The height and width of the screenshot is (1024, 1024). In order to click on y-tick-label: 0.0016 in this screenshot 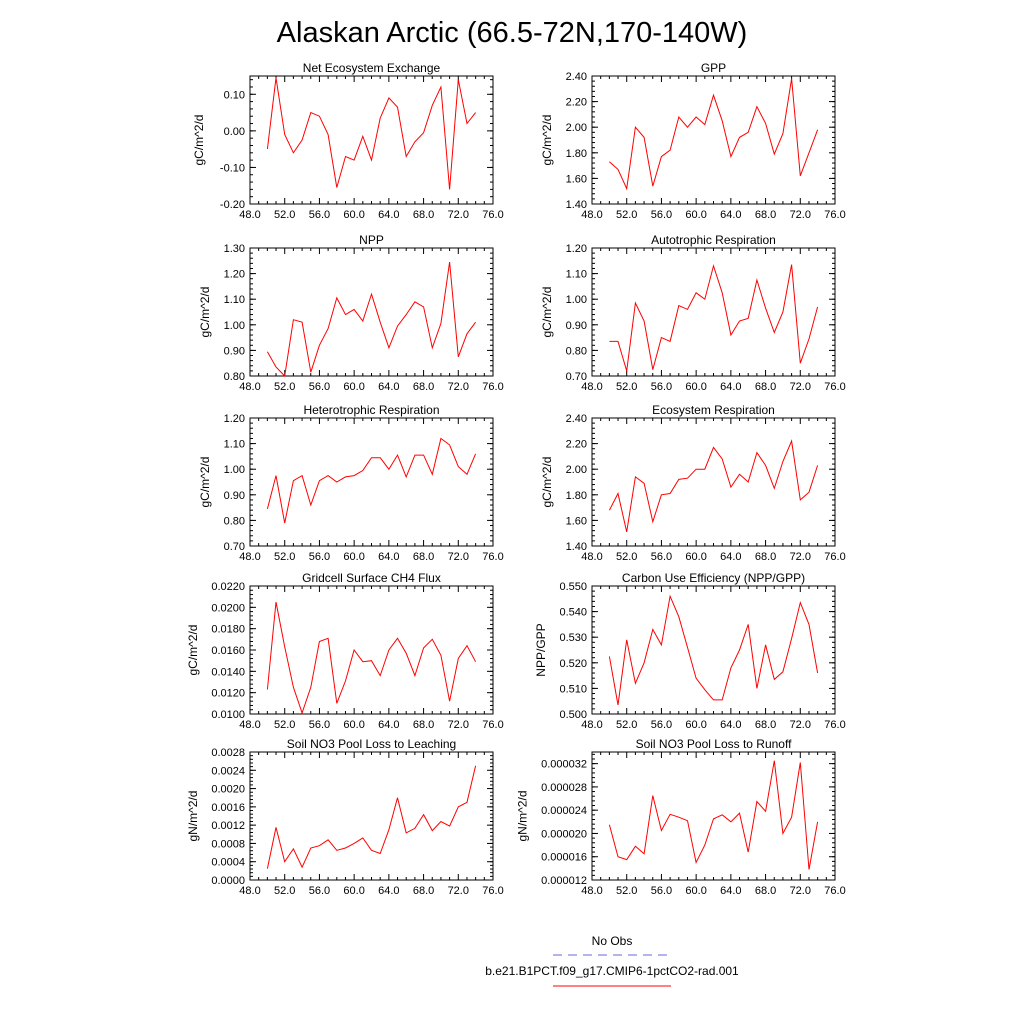, I will do `click(228, 808)`.